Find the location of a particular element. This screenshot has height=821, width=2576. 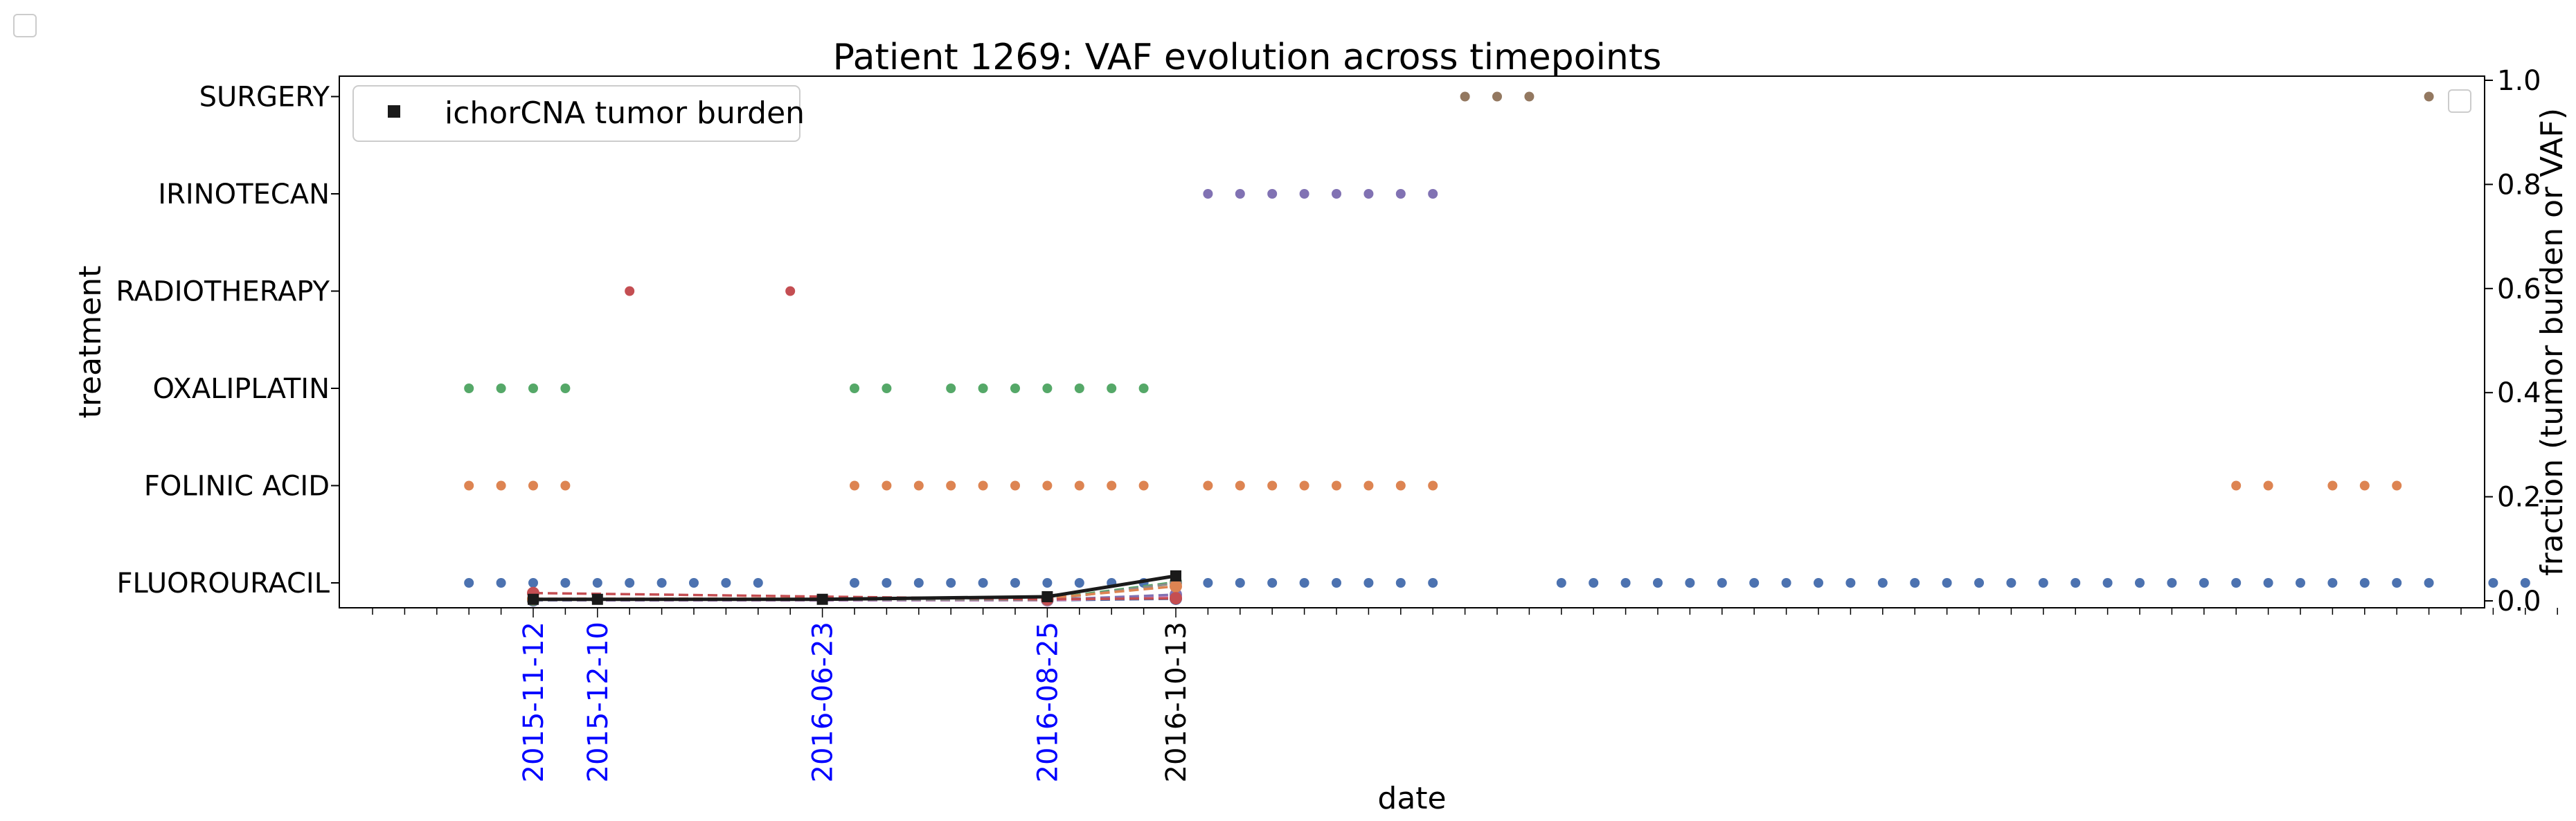

x-axis-label: date is located at coordinates (1411, 798).